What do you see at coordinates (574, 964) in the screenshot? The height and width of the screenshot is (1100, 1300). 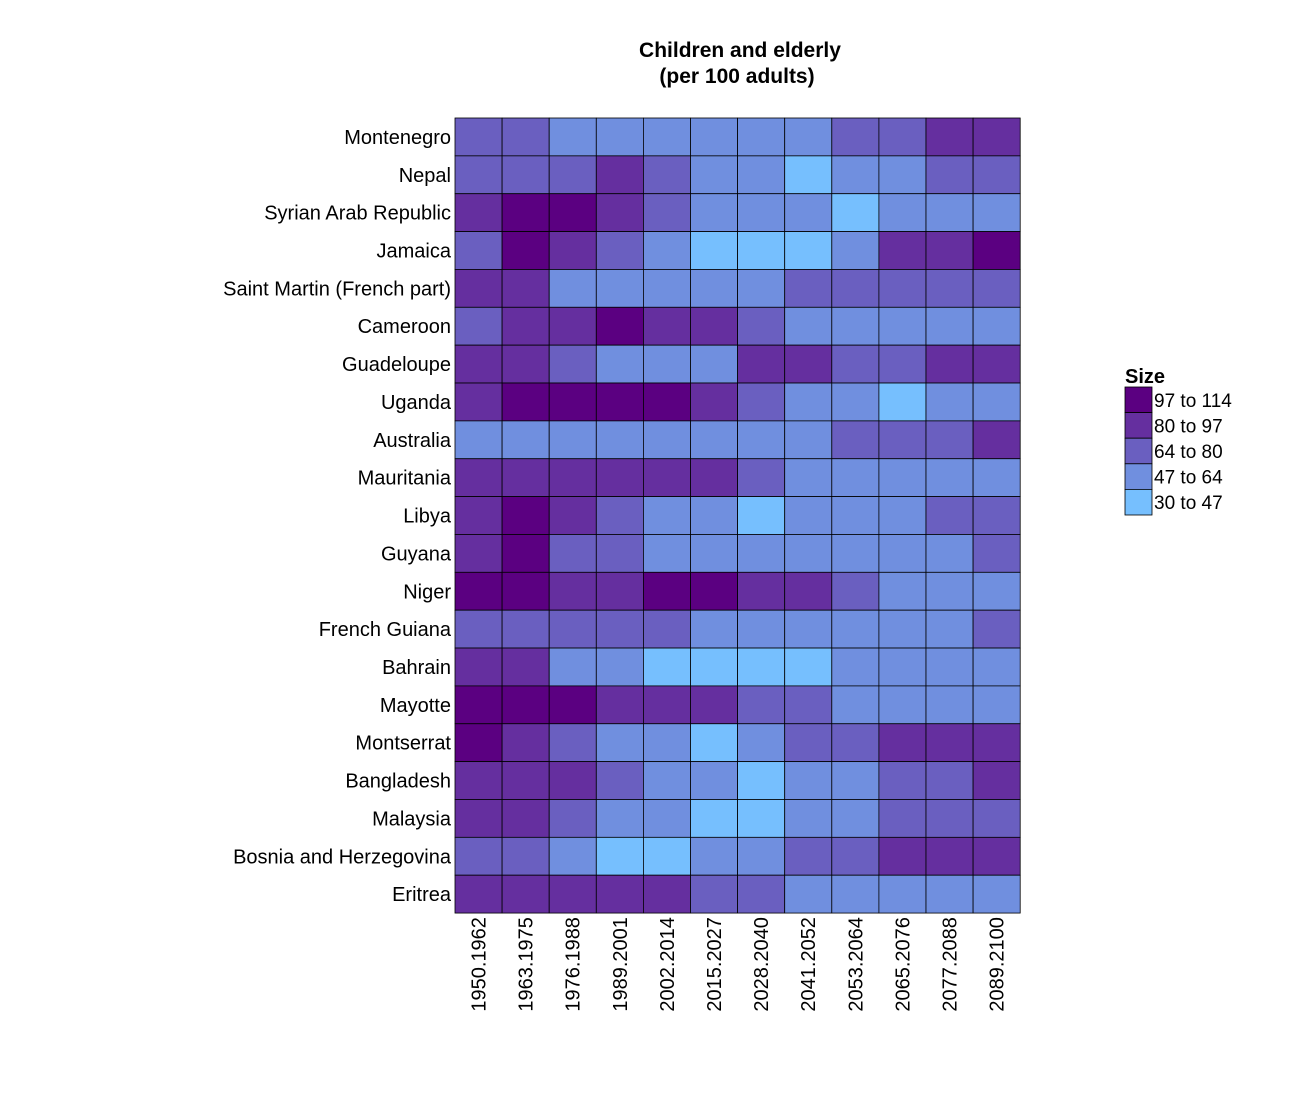 I see `column-label: 1976.1988` at bounding box center [574, 964].